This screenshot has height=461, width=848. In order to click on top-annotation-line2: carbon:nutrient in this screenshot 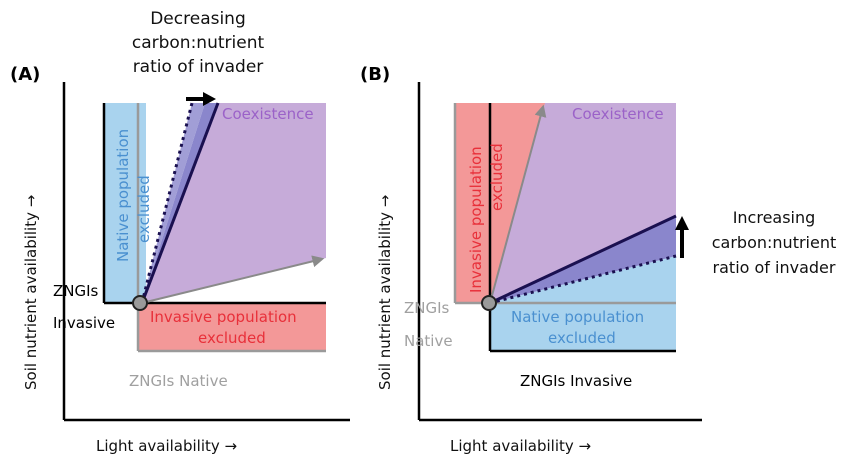, I will do `click(198, 43)`.